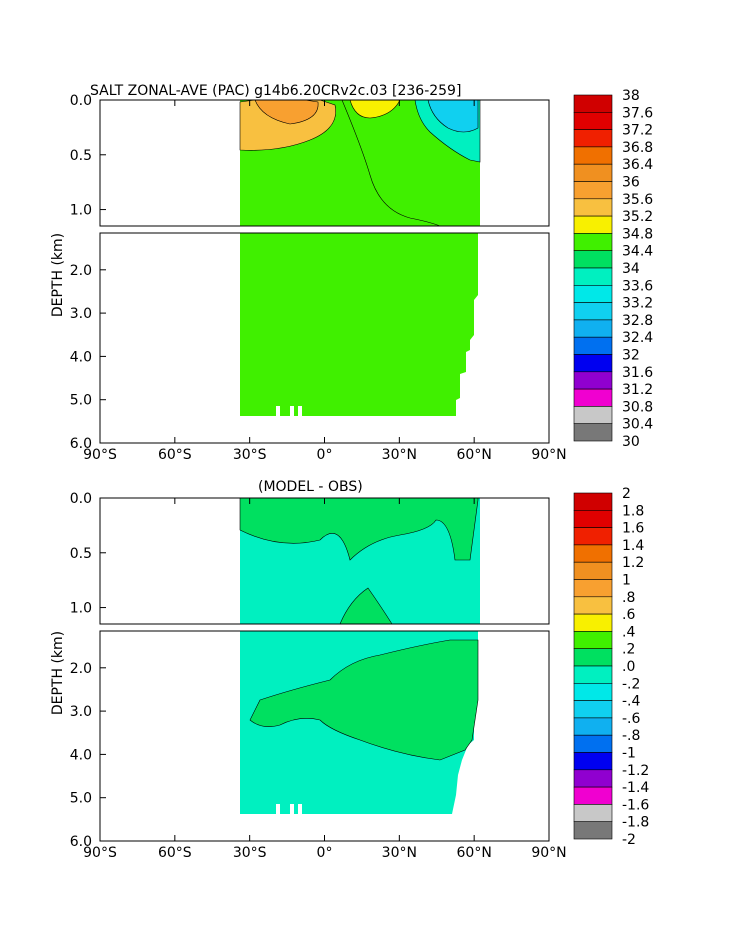 This screenshot has height=945, width=733. What do you see at coordinates (637, 131) in the screenshot?
I see `colorbar-label: 37.2` at bounding box center [637, 131].